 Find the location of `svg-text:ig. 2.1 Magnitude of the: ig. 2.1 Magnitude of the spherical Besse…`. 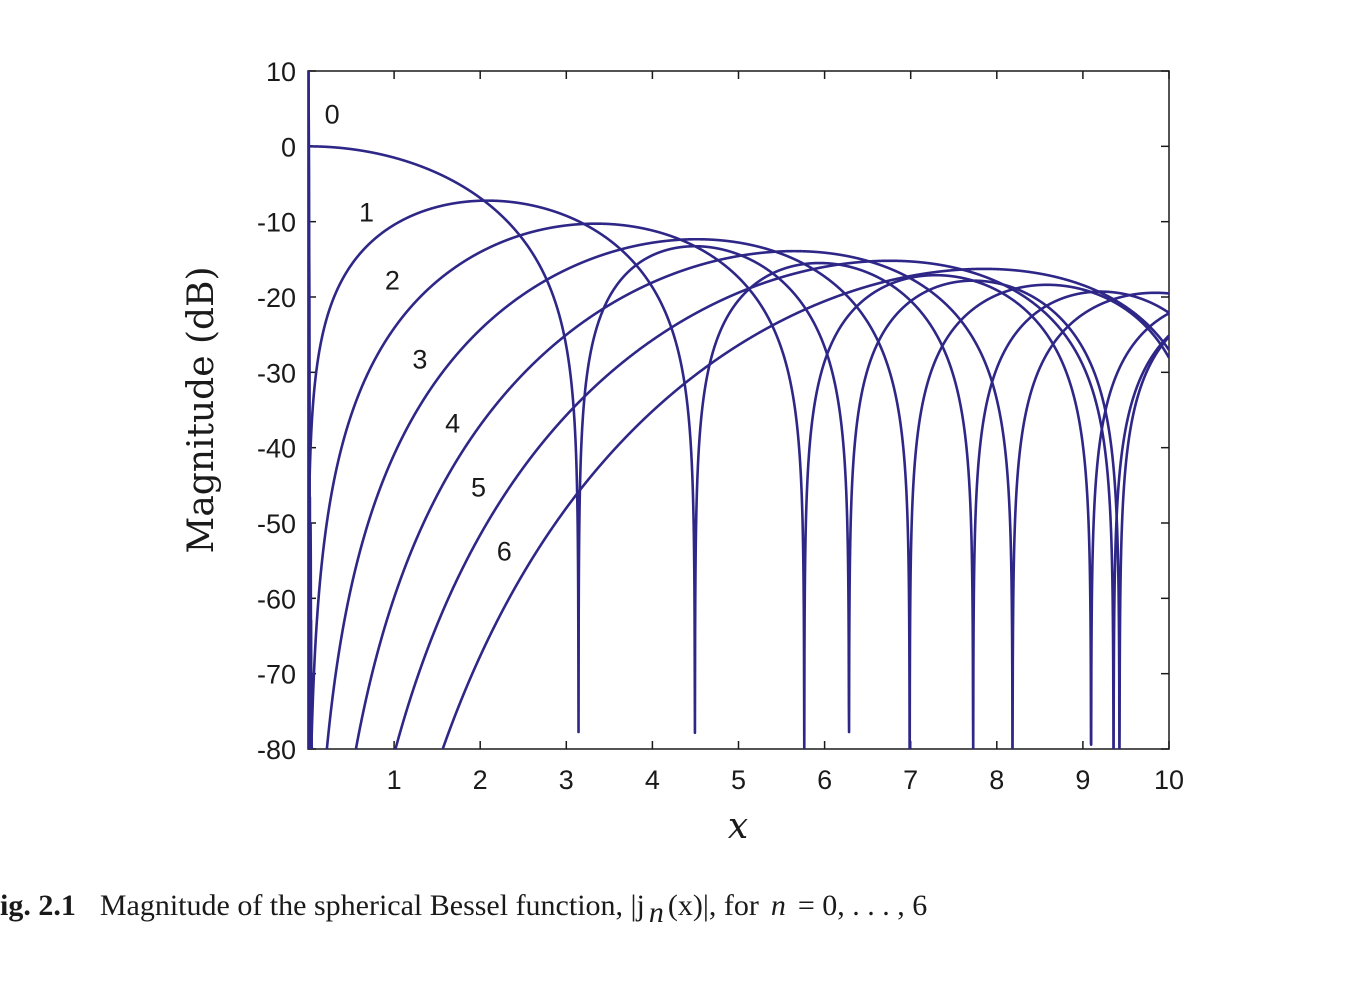

svg-text:ig. 2.1 Magnitude of the: ig. 2.1 Magnitude of the spherical Besse… is located at coordinates (463, 909).